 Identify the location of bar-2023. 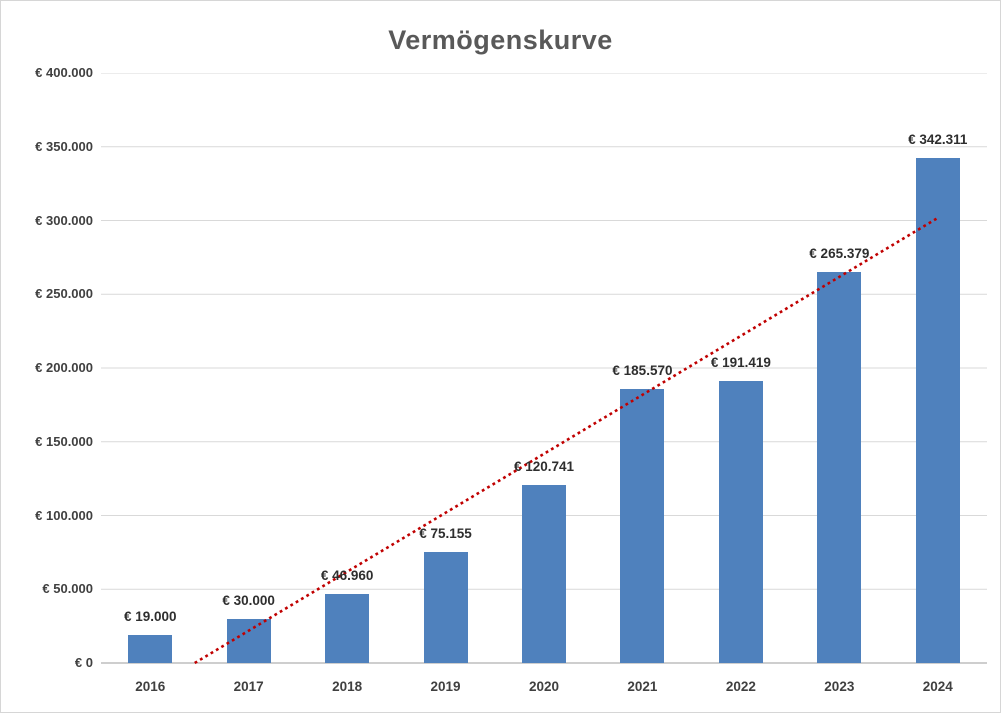
(839, 467).